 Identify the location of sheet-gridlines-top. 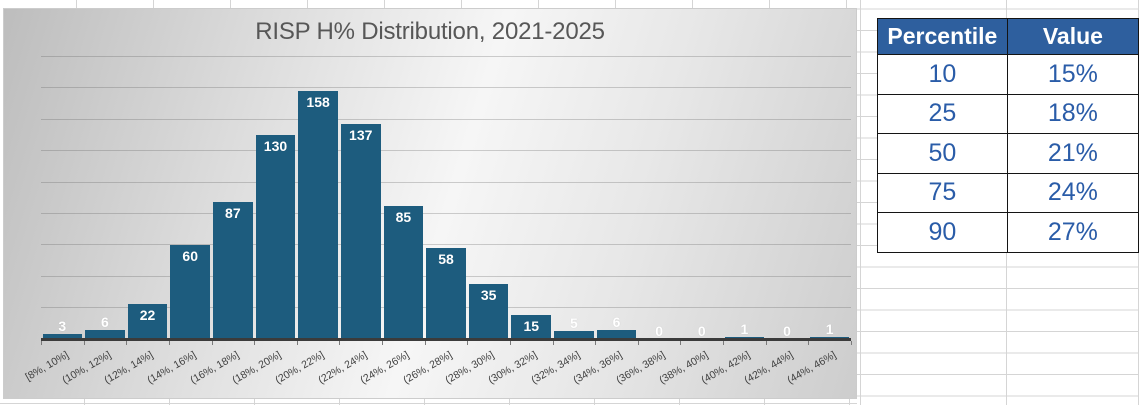
(428, 4).